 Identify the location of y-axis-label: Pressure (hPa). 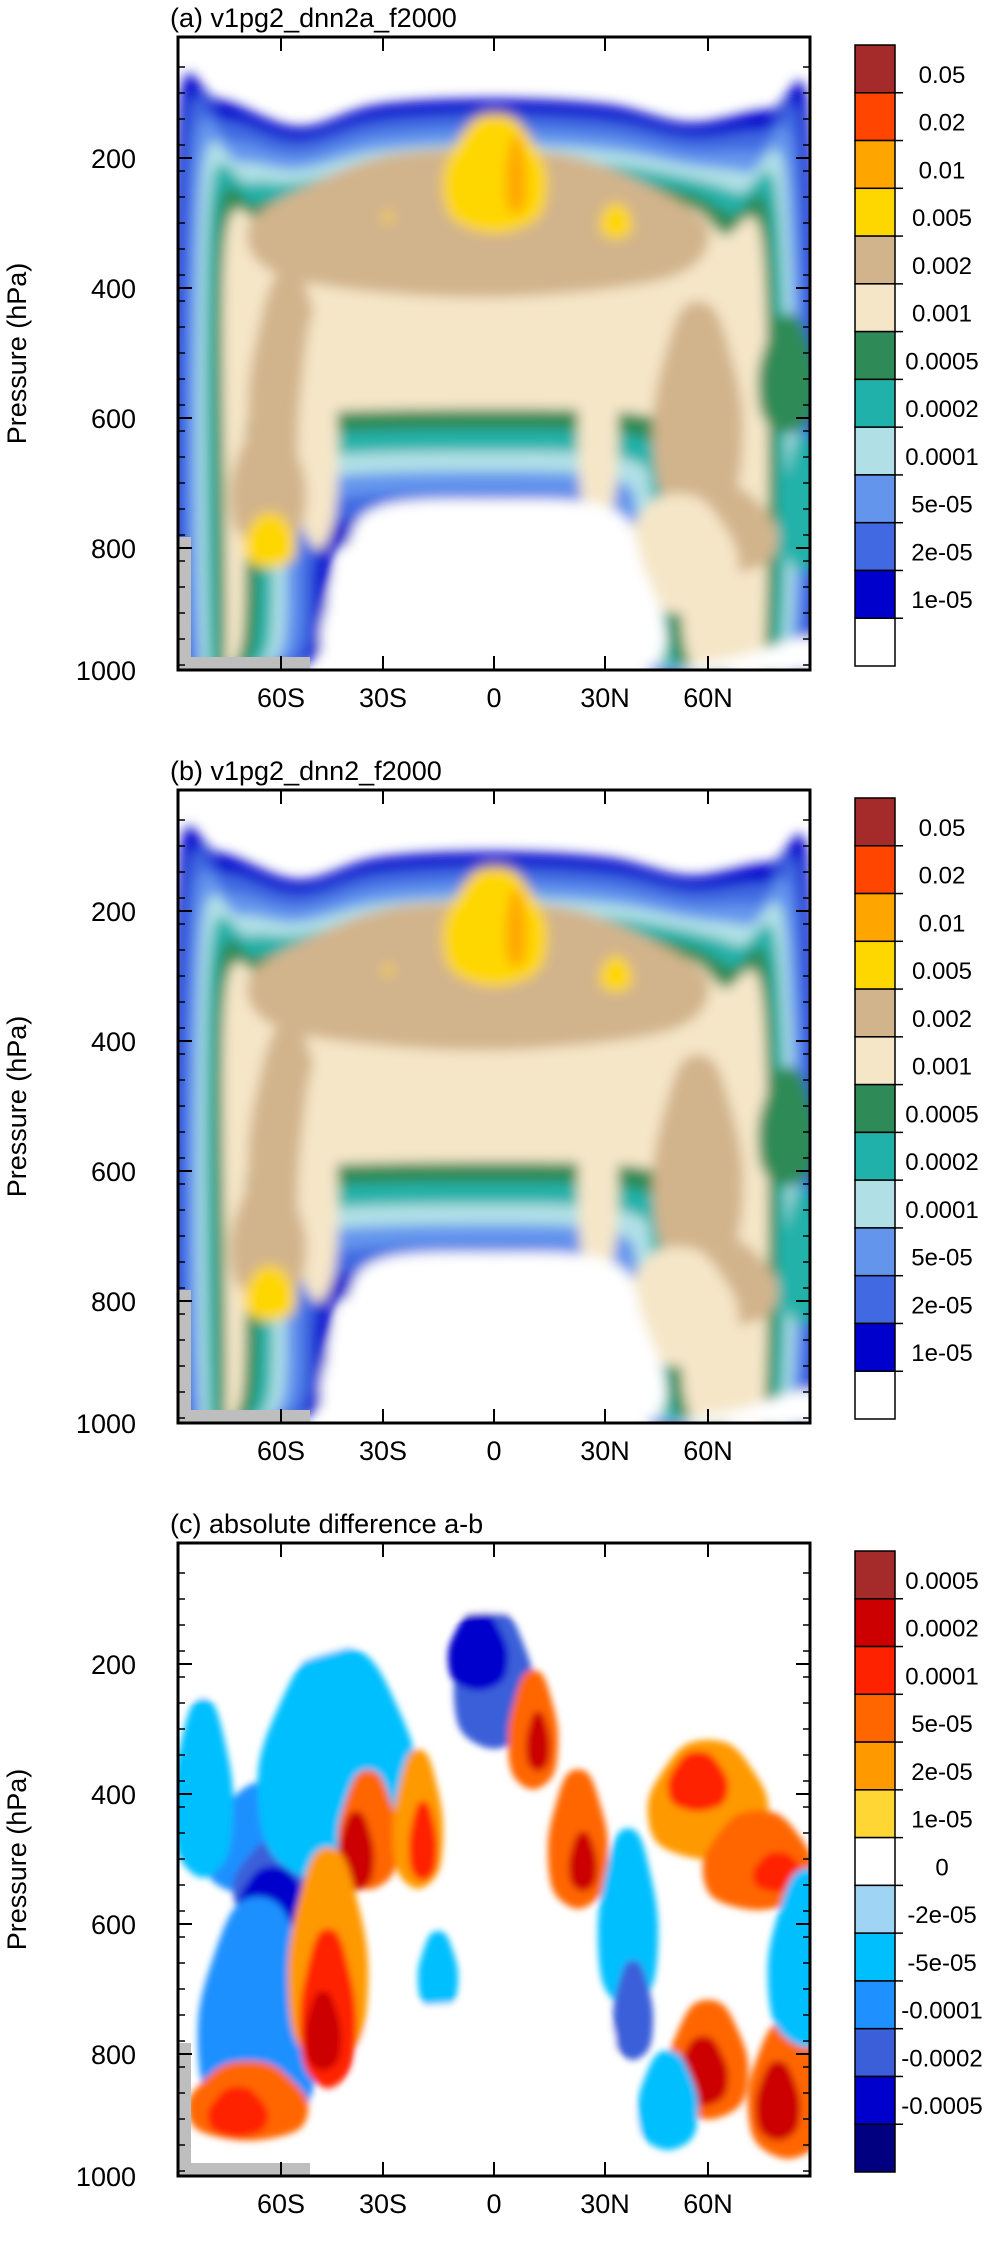
(17, 1860).